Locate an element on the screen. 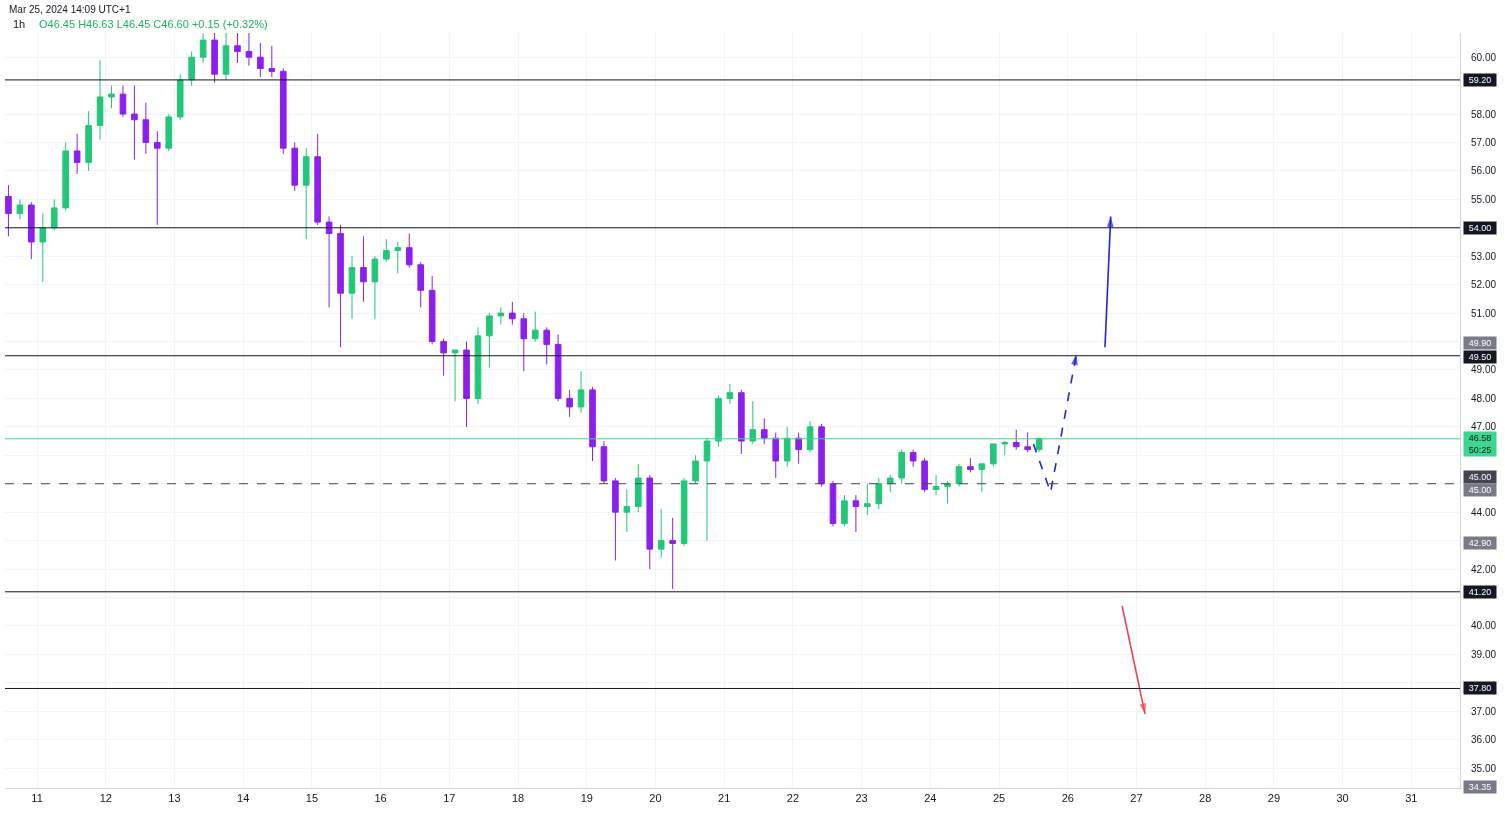 The width and height of the screenshot is (1505, 828). text: 42.90 is located at coordinates (1480, 543).